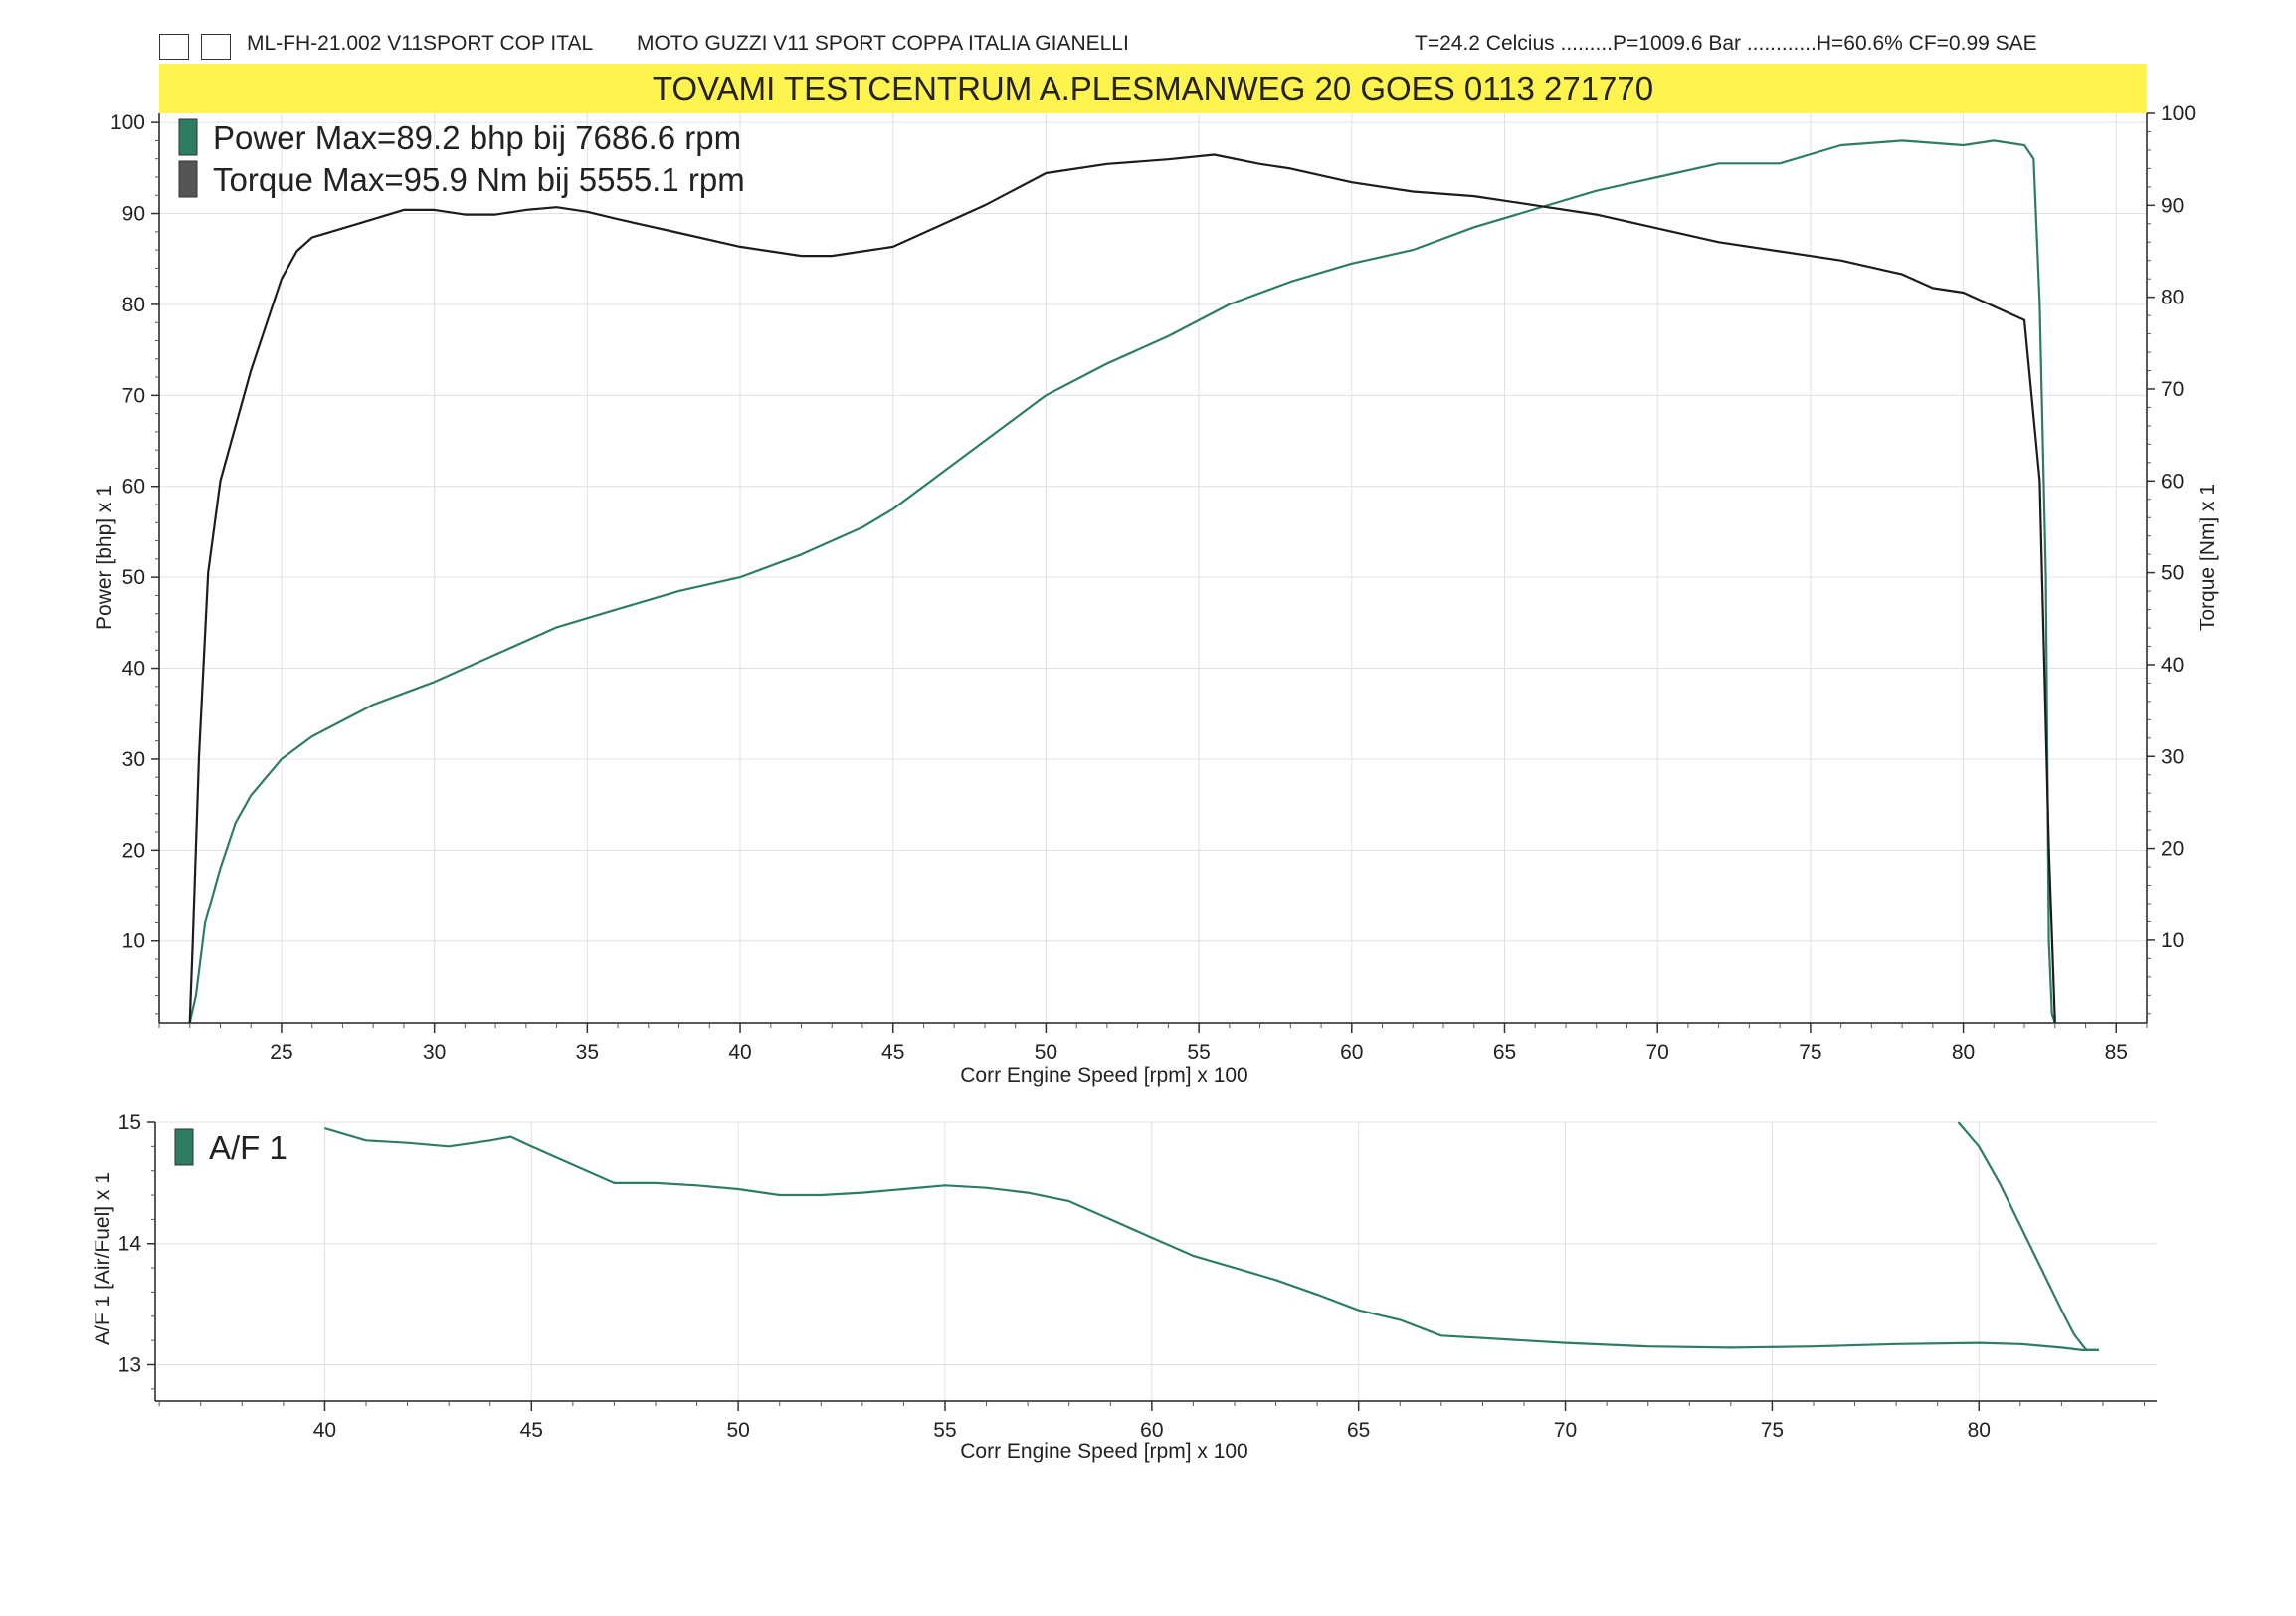 This screenshot has height=1616, width=2296. What do you see at coordinates (1504, 1052) in the screenshot?
I see `top-x-tick-label: 65` at bounding box center [1504, 1052].